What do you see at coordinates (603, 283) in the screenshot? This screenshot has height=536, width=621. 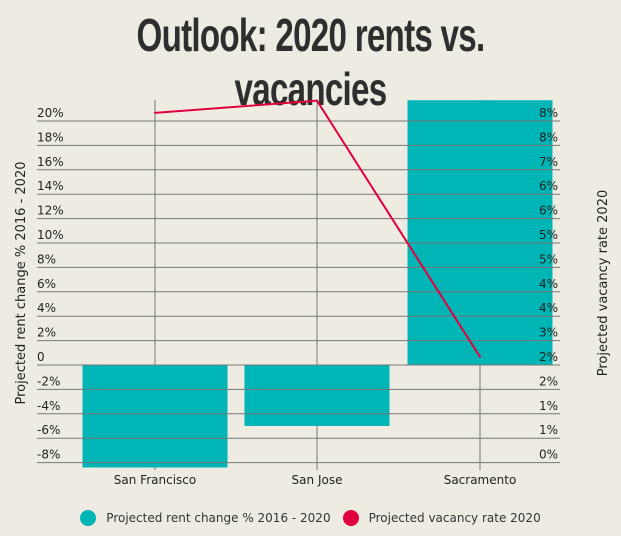 I see `y2-axis-label: Projected vacancy rate 2020` at bounding box center [603, 283].